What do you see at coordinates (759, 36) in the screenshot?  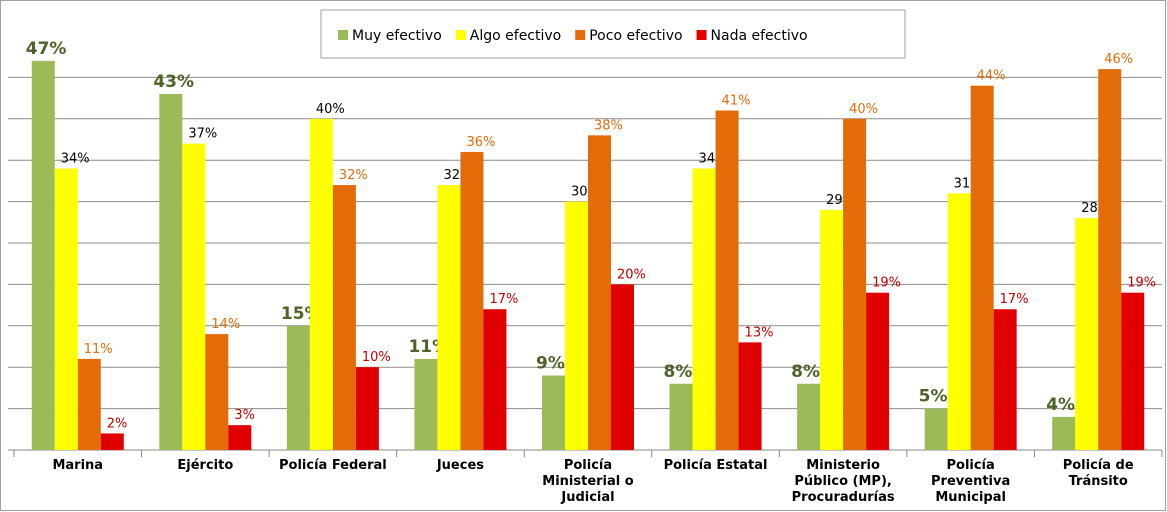 I see `legend-label: Nada efectivo` at bounding box center [759, 36].